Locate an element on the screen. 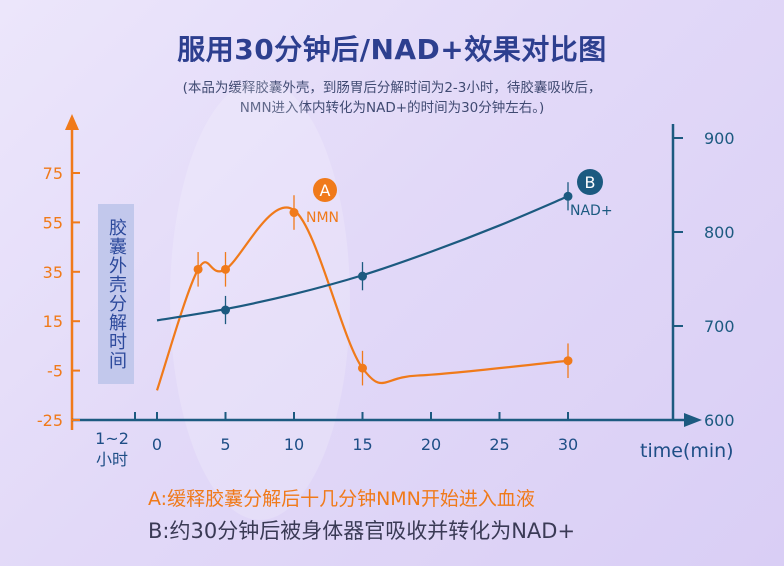 The height and width of the screenshot is (566, 784). left-tick-label: -5 is located at coordinates (55, 371).